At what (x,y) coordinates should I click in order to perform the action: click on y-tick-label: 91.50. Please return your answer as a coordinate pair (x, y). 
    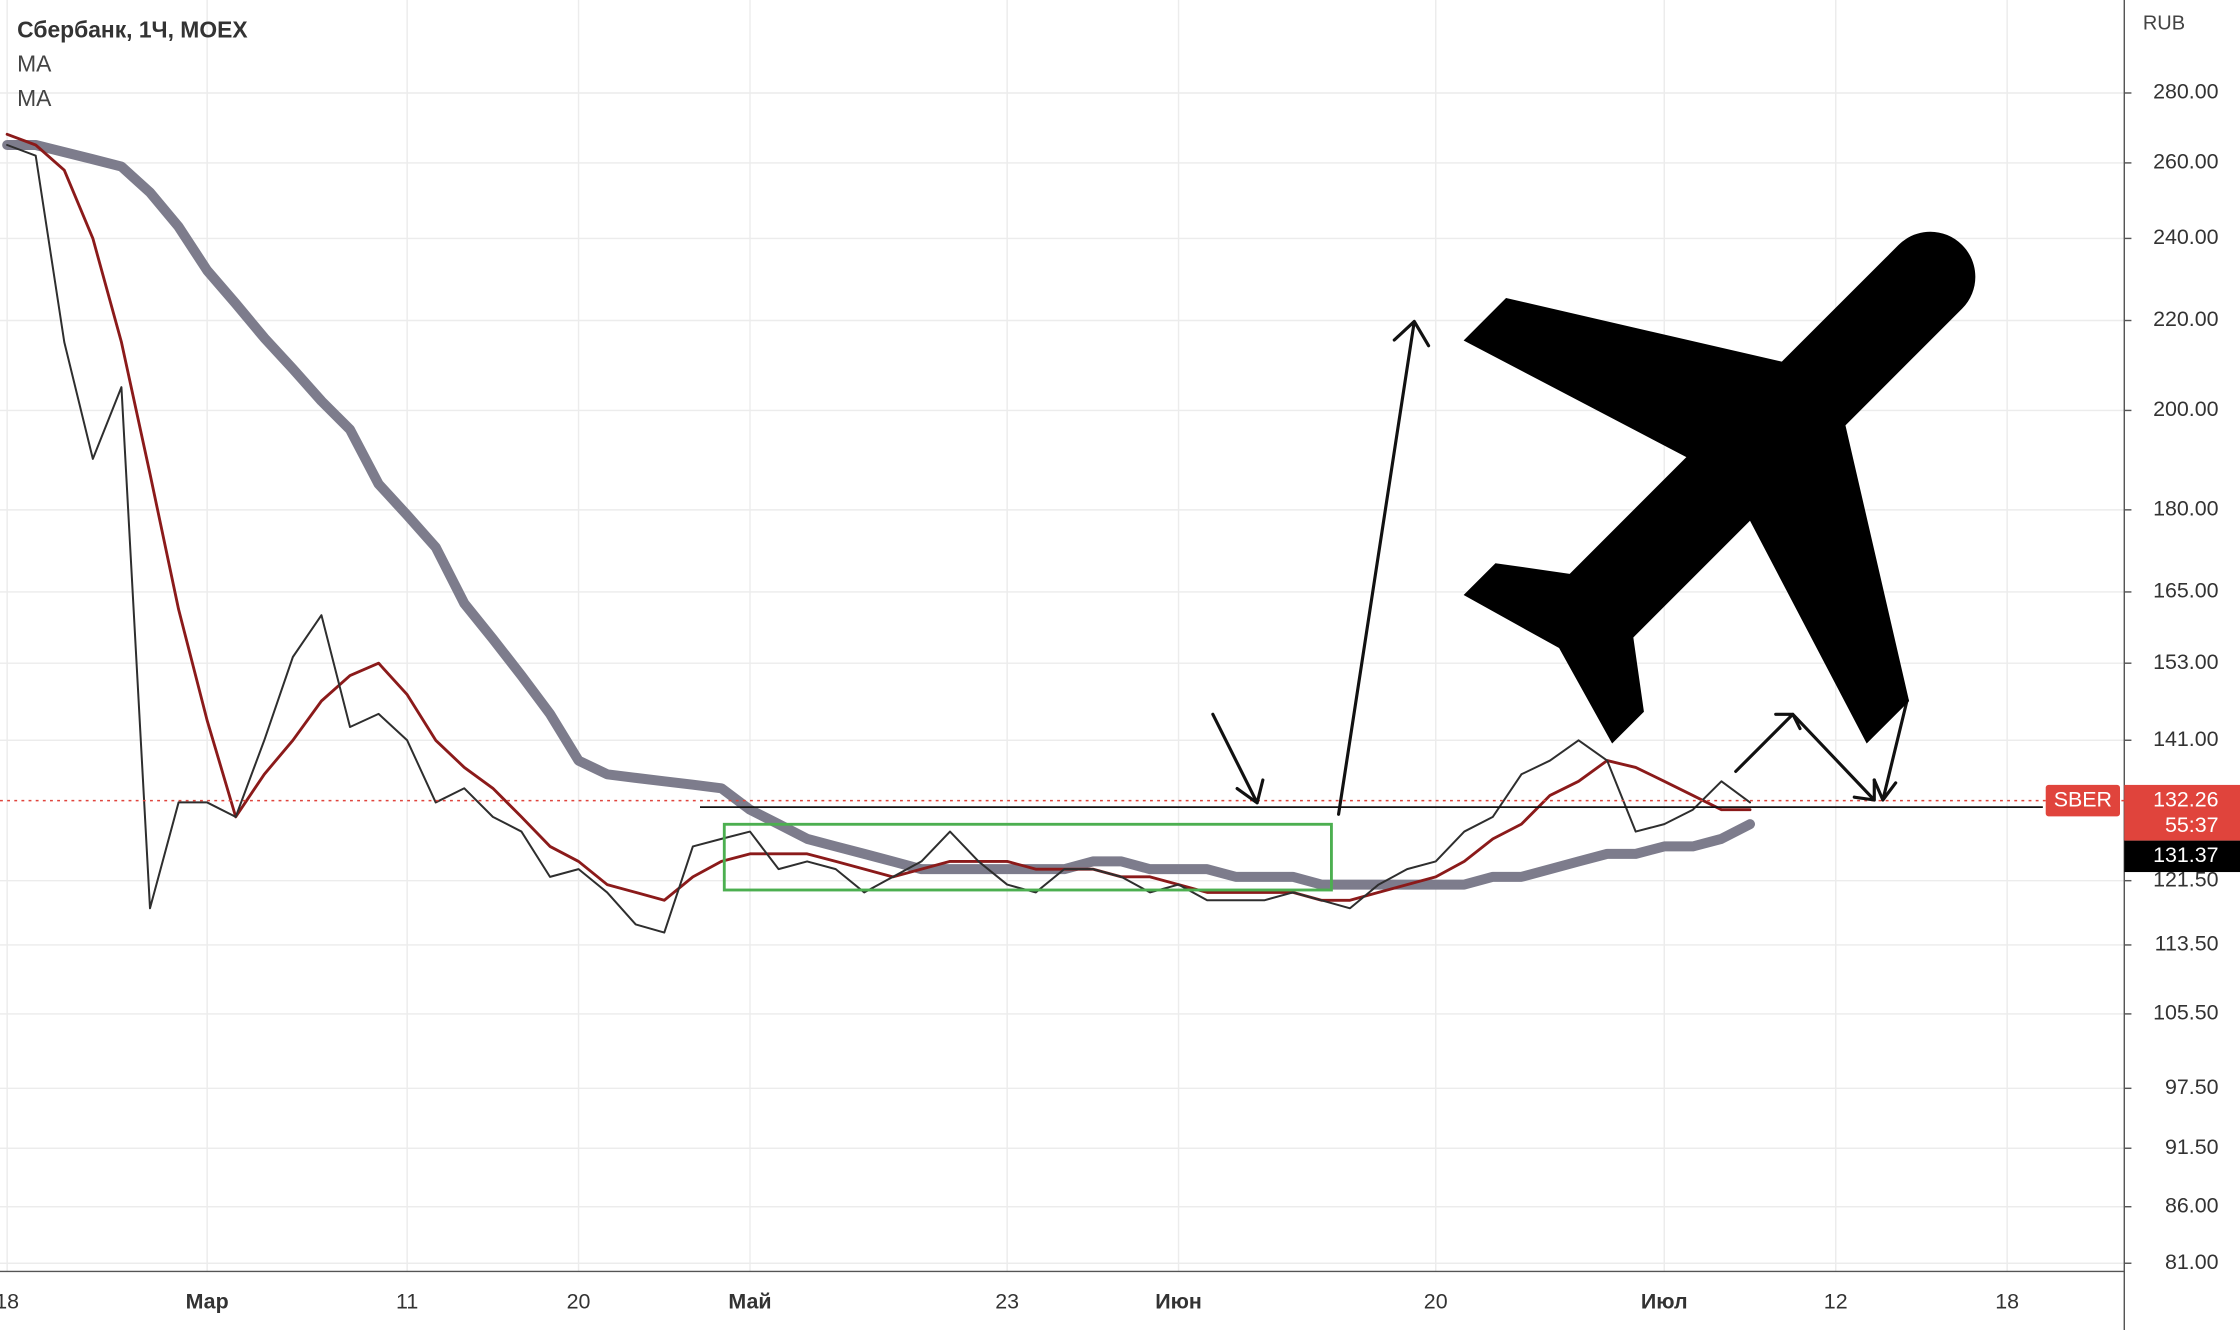
    Looking at the image, I should click on (2192, 1147).